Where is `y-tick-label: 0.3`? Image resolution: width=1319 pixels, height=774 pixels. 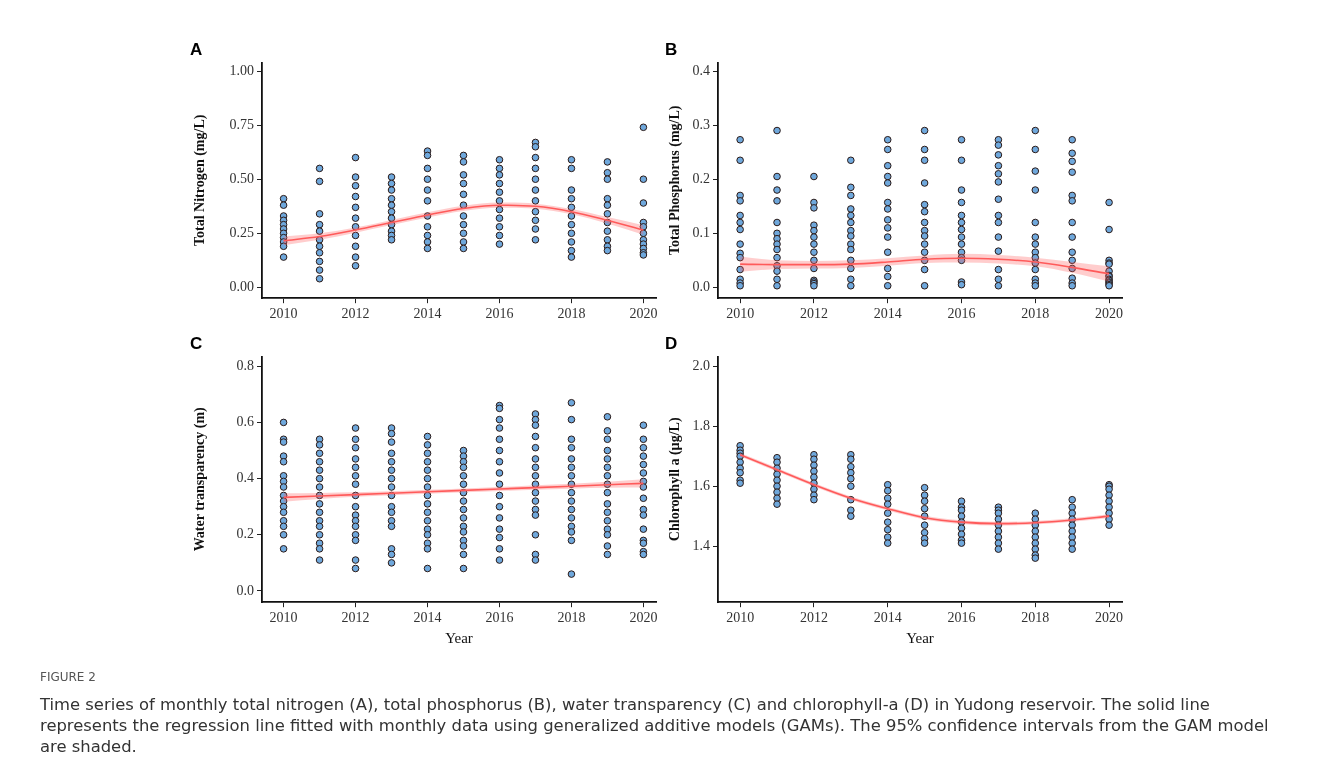
y-tick-label: 0.3 is located at coordinates (701, 124).